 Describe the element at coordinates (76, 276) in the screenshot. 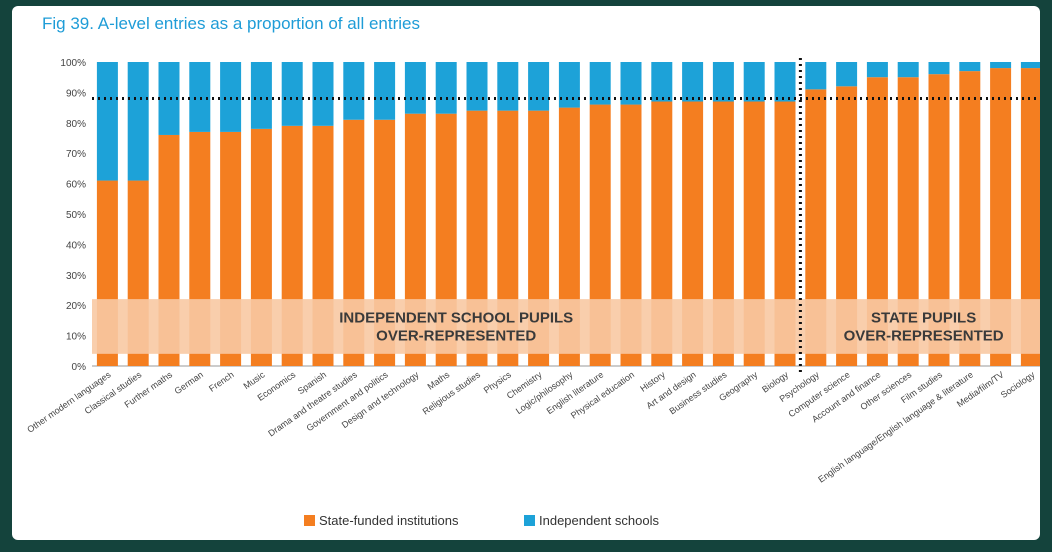

I see `y-tick-label: 30%` at that location.